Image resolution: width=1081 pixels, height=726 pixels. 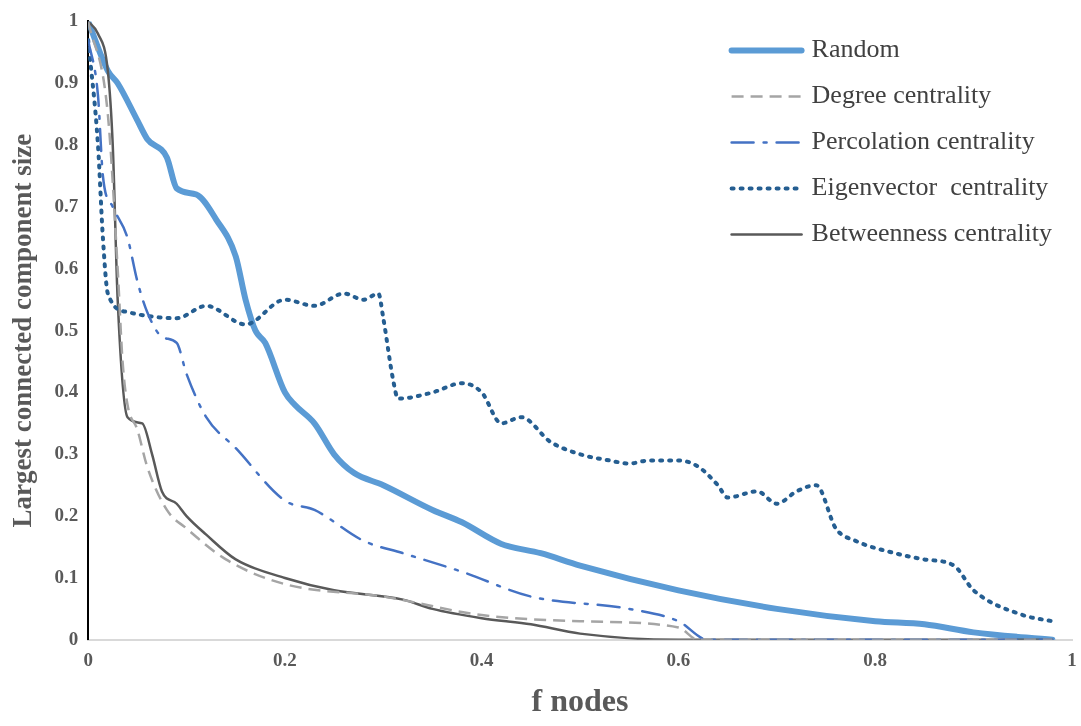 What do you see at coordinates (482, 660) in the screenshot?
I see `x-tick-label: 0.4` at bounding box center [482, 660].